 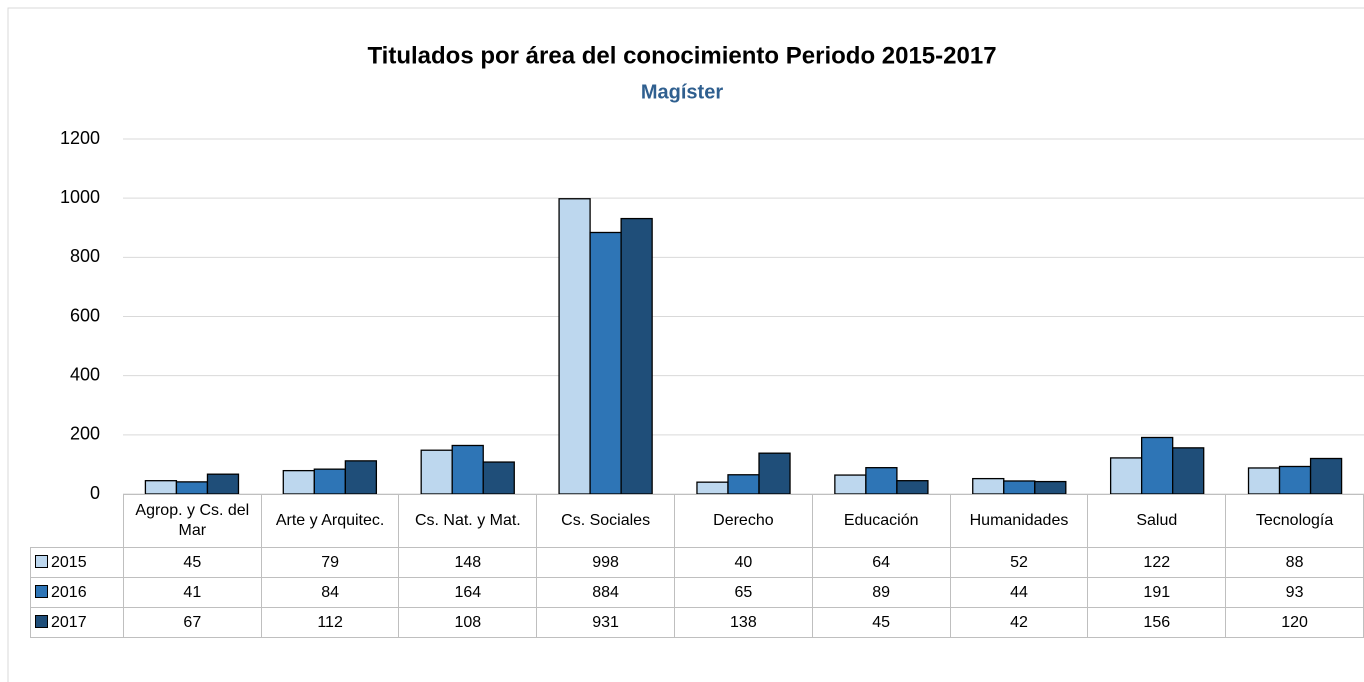 What do you see at coordinates (1294, 622) in the screenshot?
I see `table-cell: 120` at bounding box center [1294, 622].